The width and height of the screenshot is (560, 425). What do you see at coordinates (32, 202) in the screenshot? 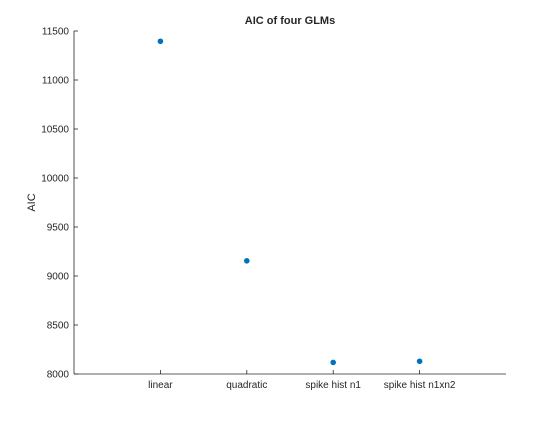
I see `y-axis-label: AIC` at bounding box center [32, 202].